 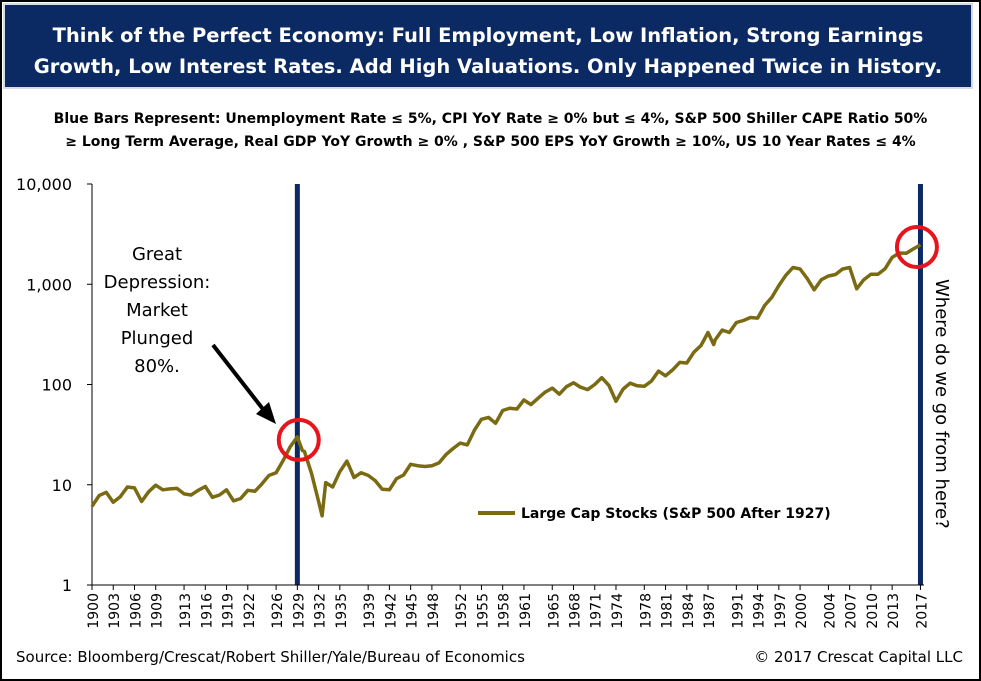 I want to click on x-tick-label: 1945, so click(x=413, y=611).